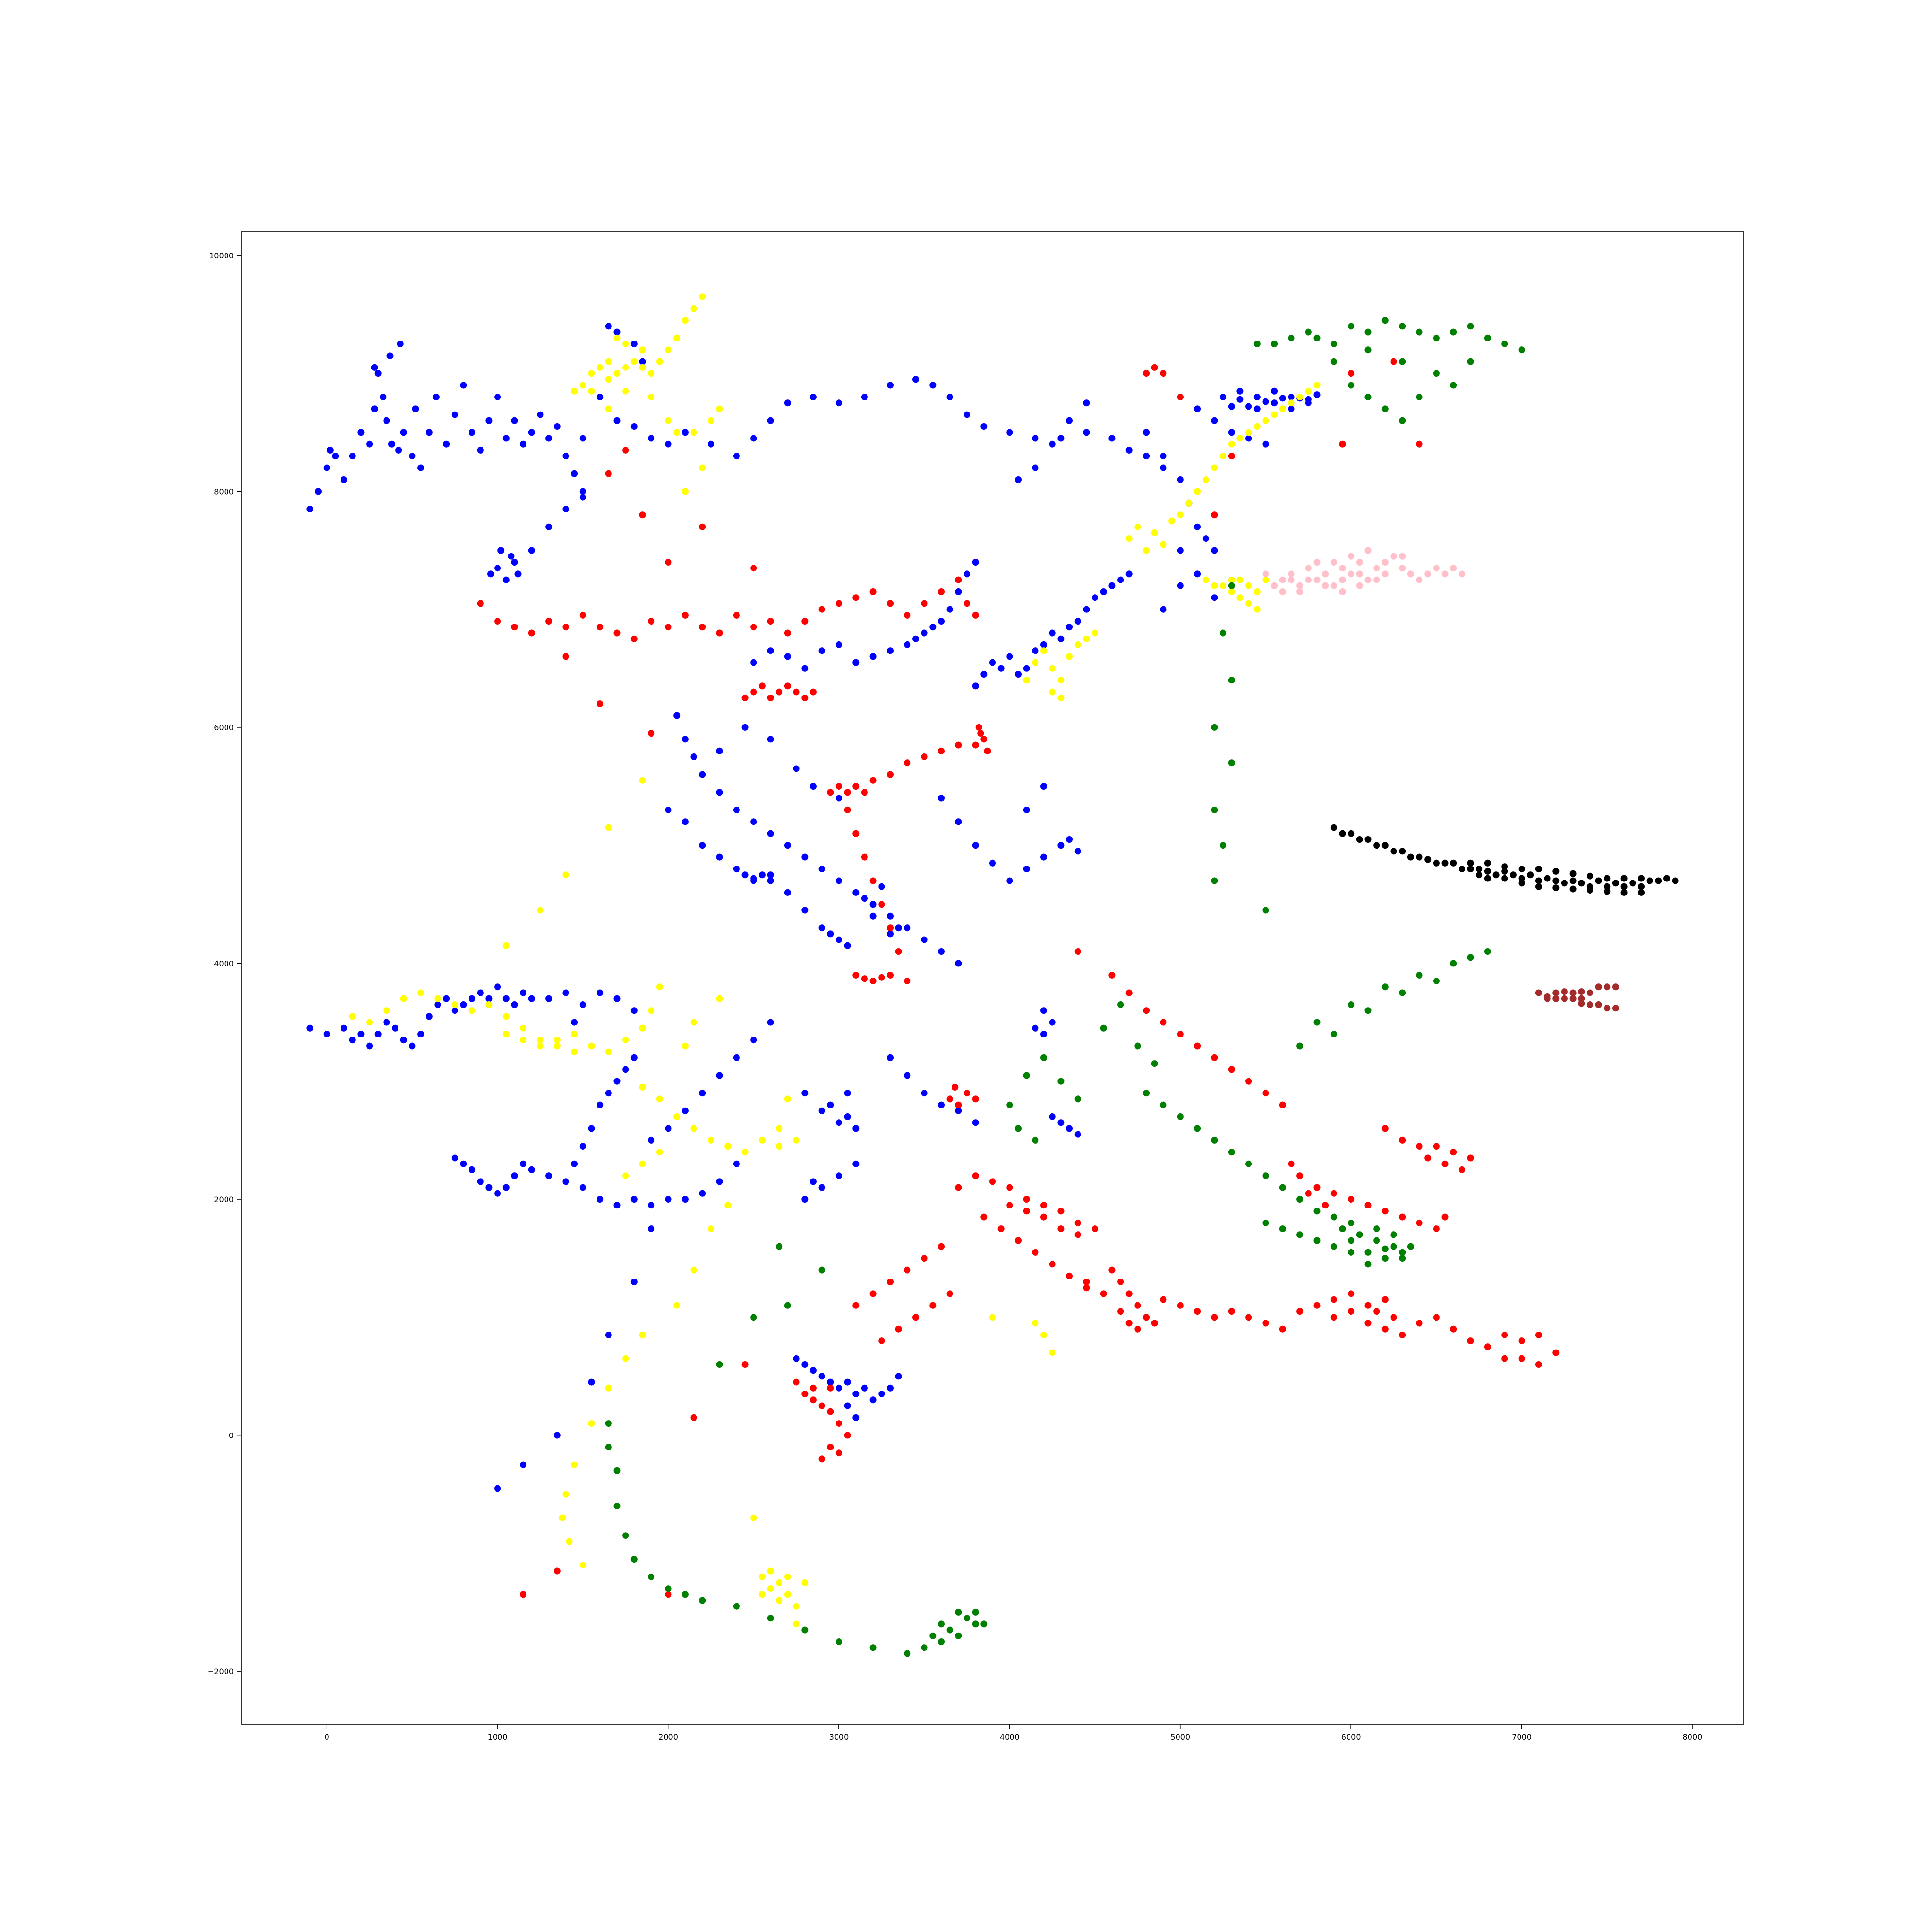 This screenshot has width=1932, height=1932. I want to click on y-tick-label: −2000, so click(221, 1671).